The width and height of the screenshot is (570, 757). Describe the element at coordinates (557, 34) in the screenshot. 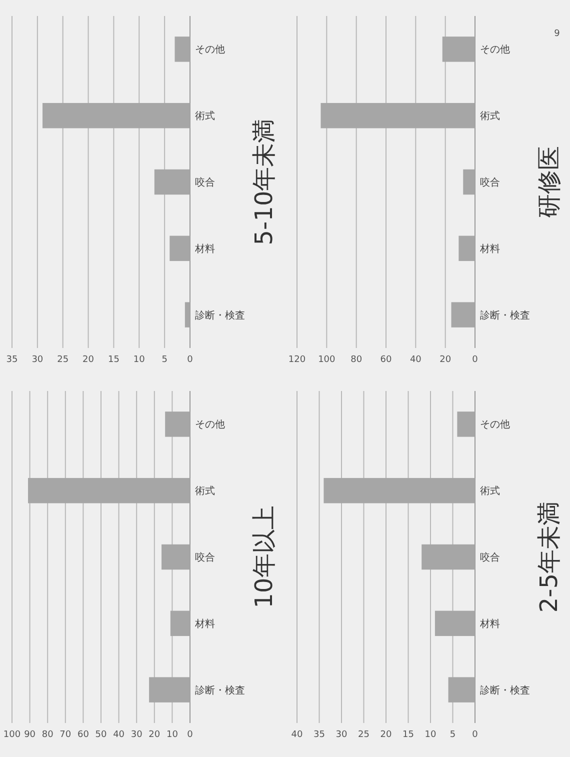

I see `text: 9` at that location.